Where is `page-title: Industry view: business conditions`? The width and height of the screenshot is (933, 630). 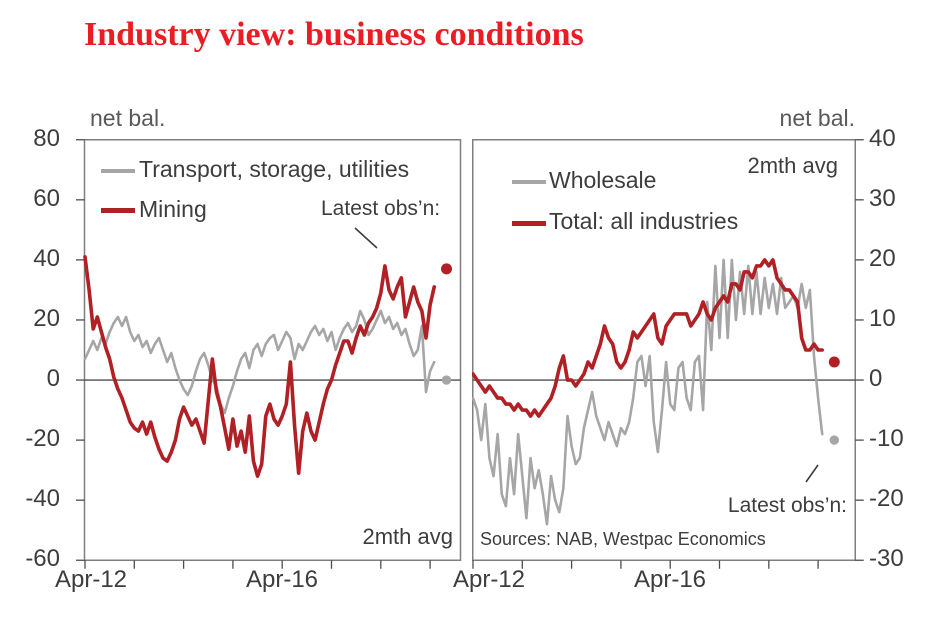
page-title: Industry view: business conditions is located at coordinates (334, 34).